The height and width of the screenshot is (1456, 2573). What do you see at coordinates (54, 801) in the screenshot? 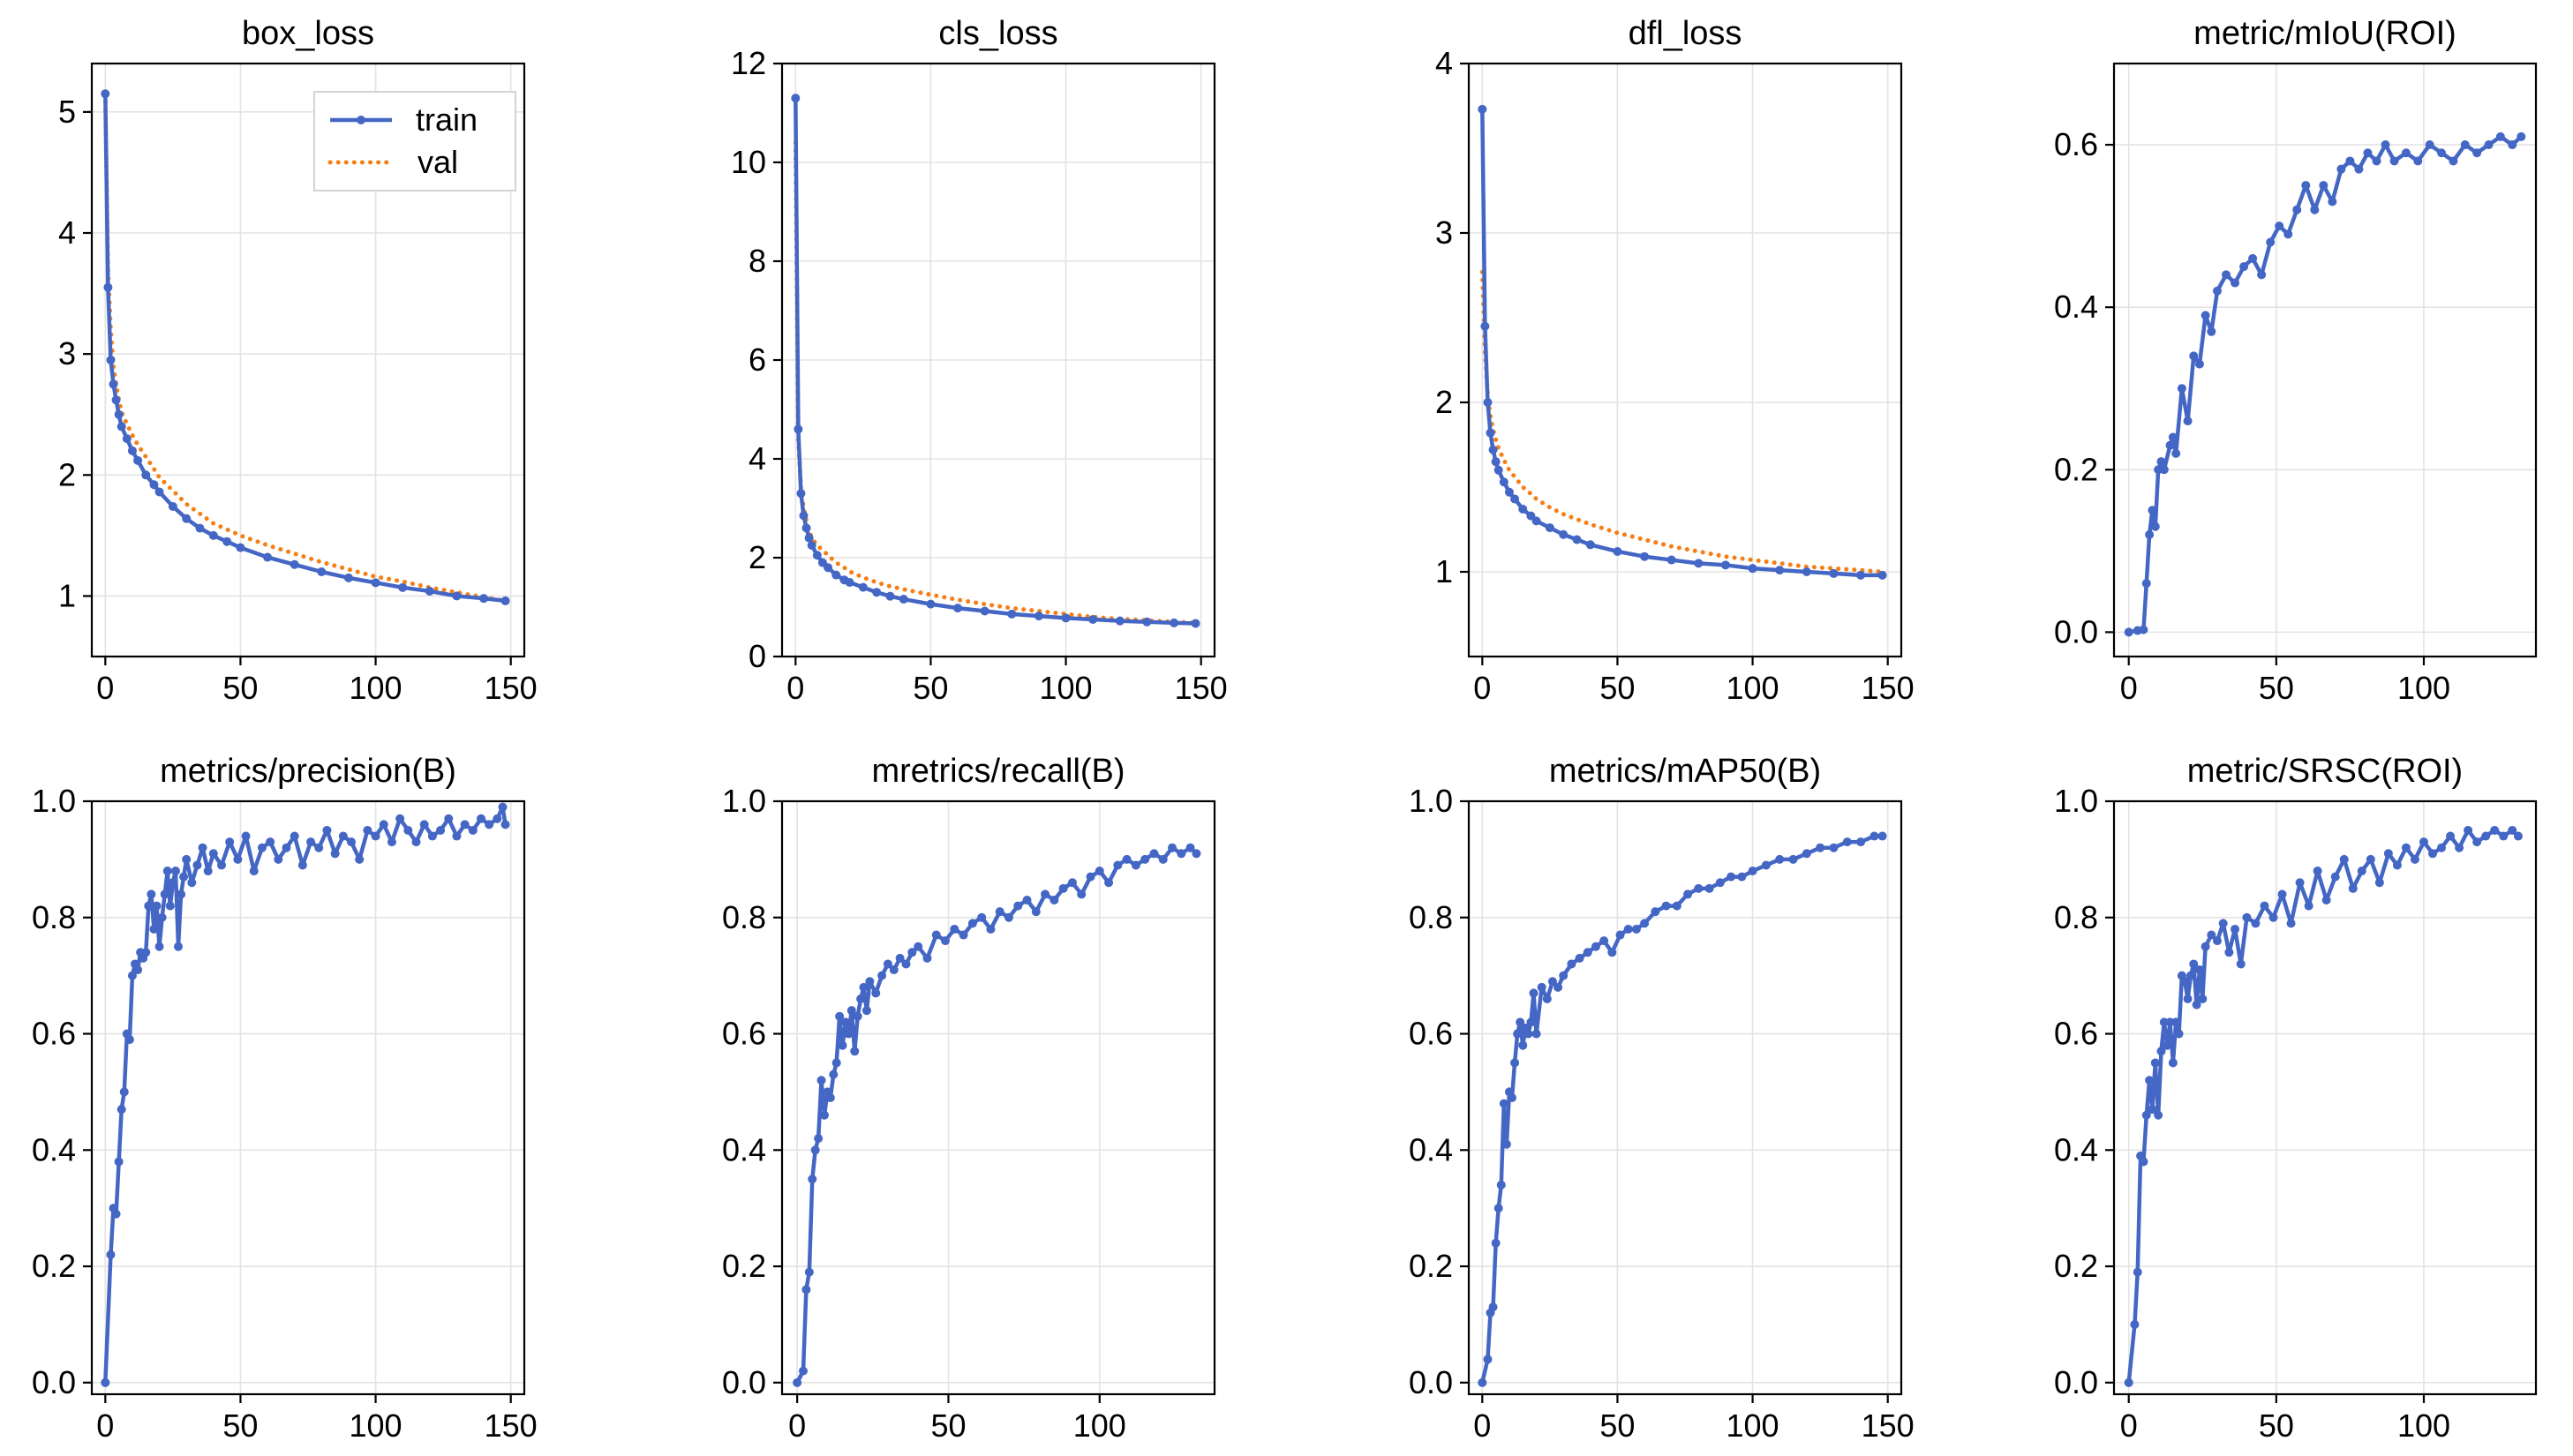
I see `y-tick-label: 1.0` at bounding box center [54, 801].